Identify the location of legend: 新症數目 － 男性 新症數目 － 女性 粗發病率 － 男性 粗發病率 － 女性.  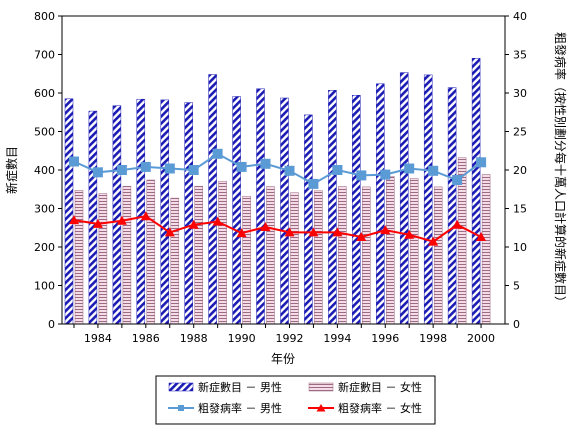
(295, 400).